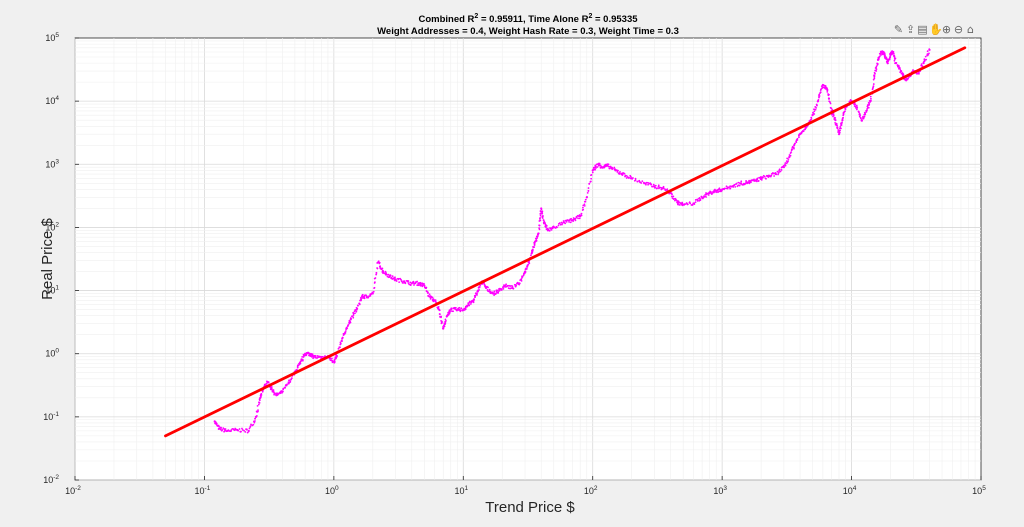 The width and height of the screenshot is (1024, 527). What do you see at coordinates (946, 29) in the screenshot?
I see `zoom-in-icon: ⊕` at bounding box center [946, 29].